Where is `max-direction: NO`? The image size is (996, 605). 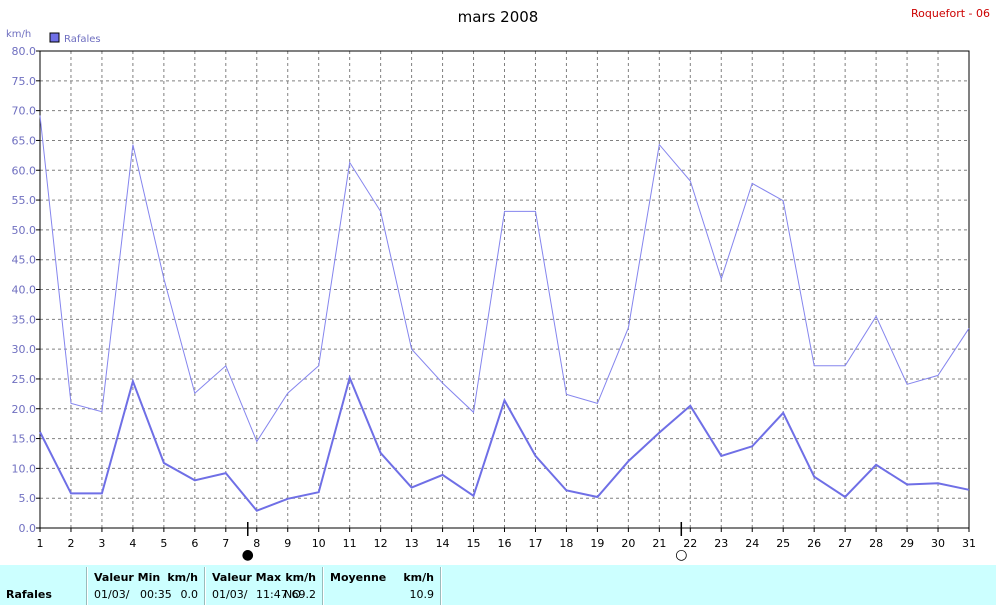 max-direction: NO is located at coordinates (292, 594).